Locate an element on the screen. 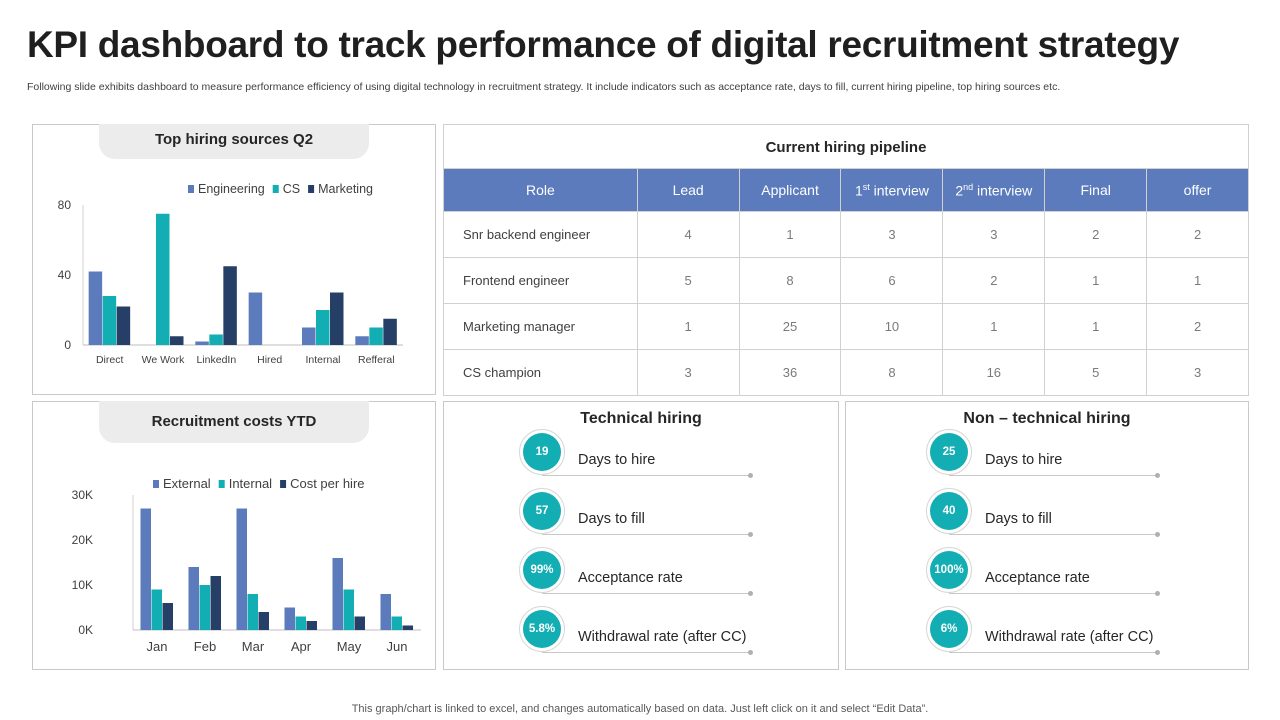 The height and width of the screenshot is (720, 1280). col-offer: offer is located at coordinates (1197, 190).